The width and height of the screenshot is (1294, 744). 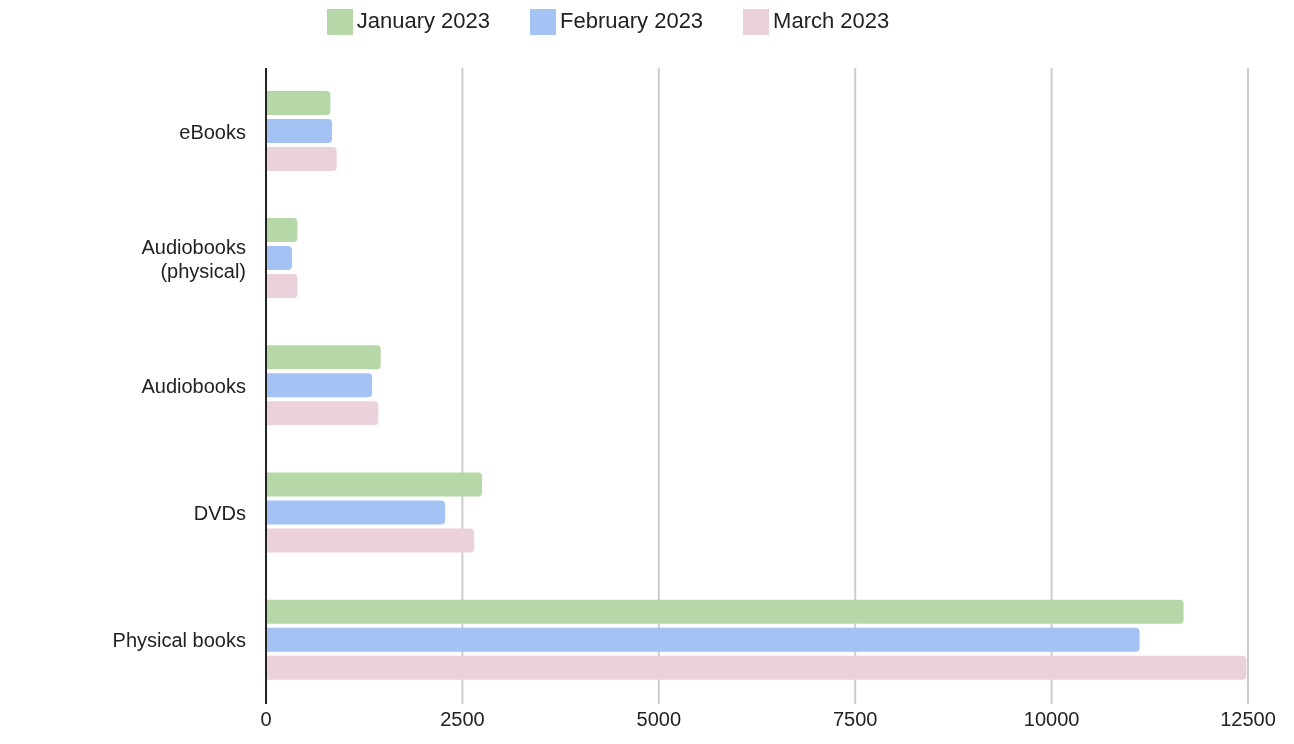 What do you see at coordinates (193, 258) in the screenshot?
I see `y-tick-label: Audiobooks (physical)` at bounding box center [193, 258].